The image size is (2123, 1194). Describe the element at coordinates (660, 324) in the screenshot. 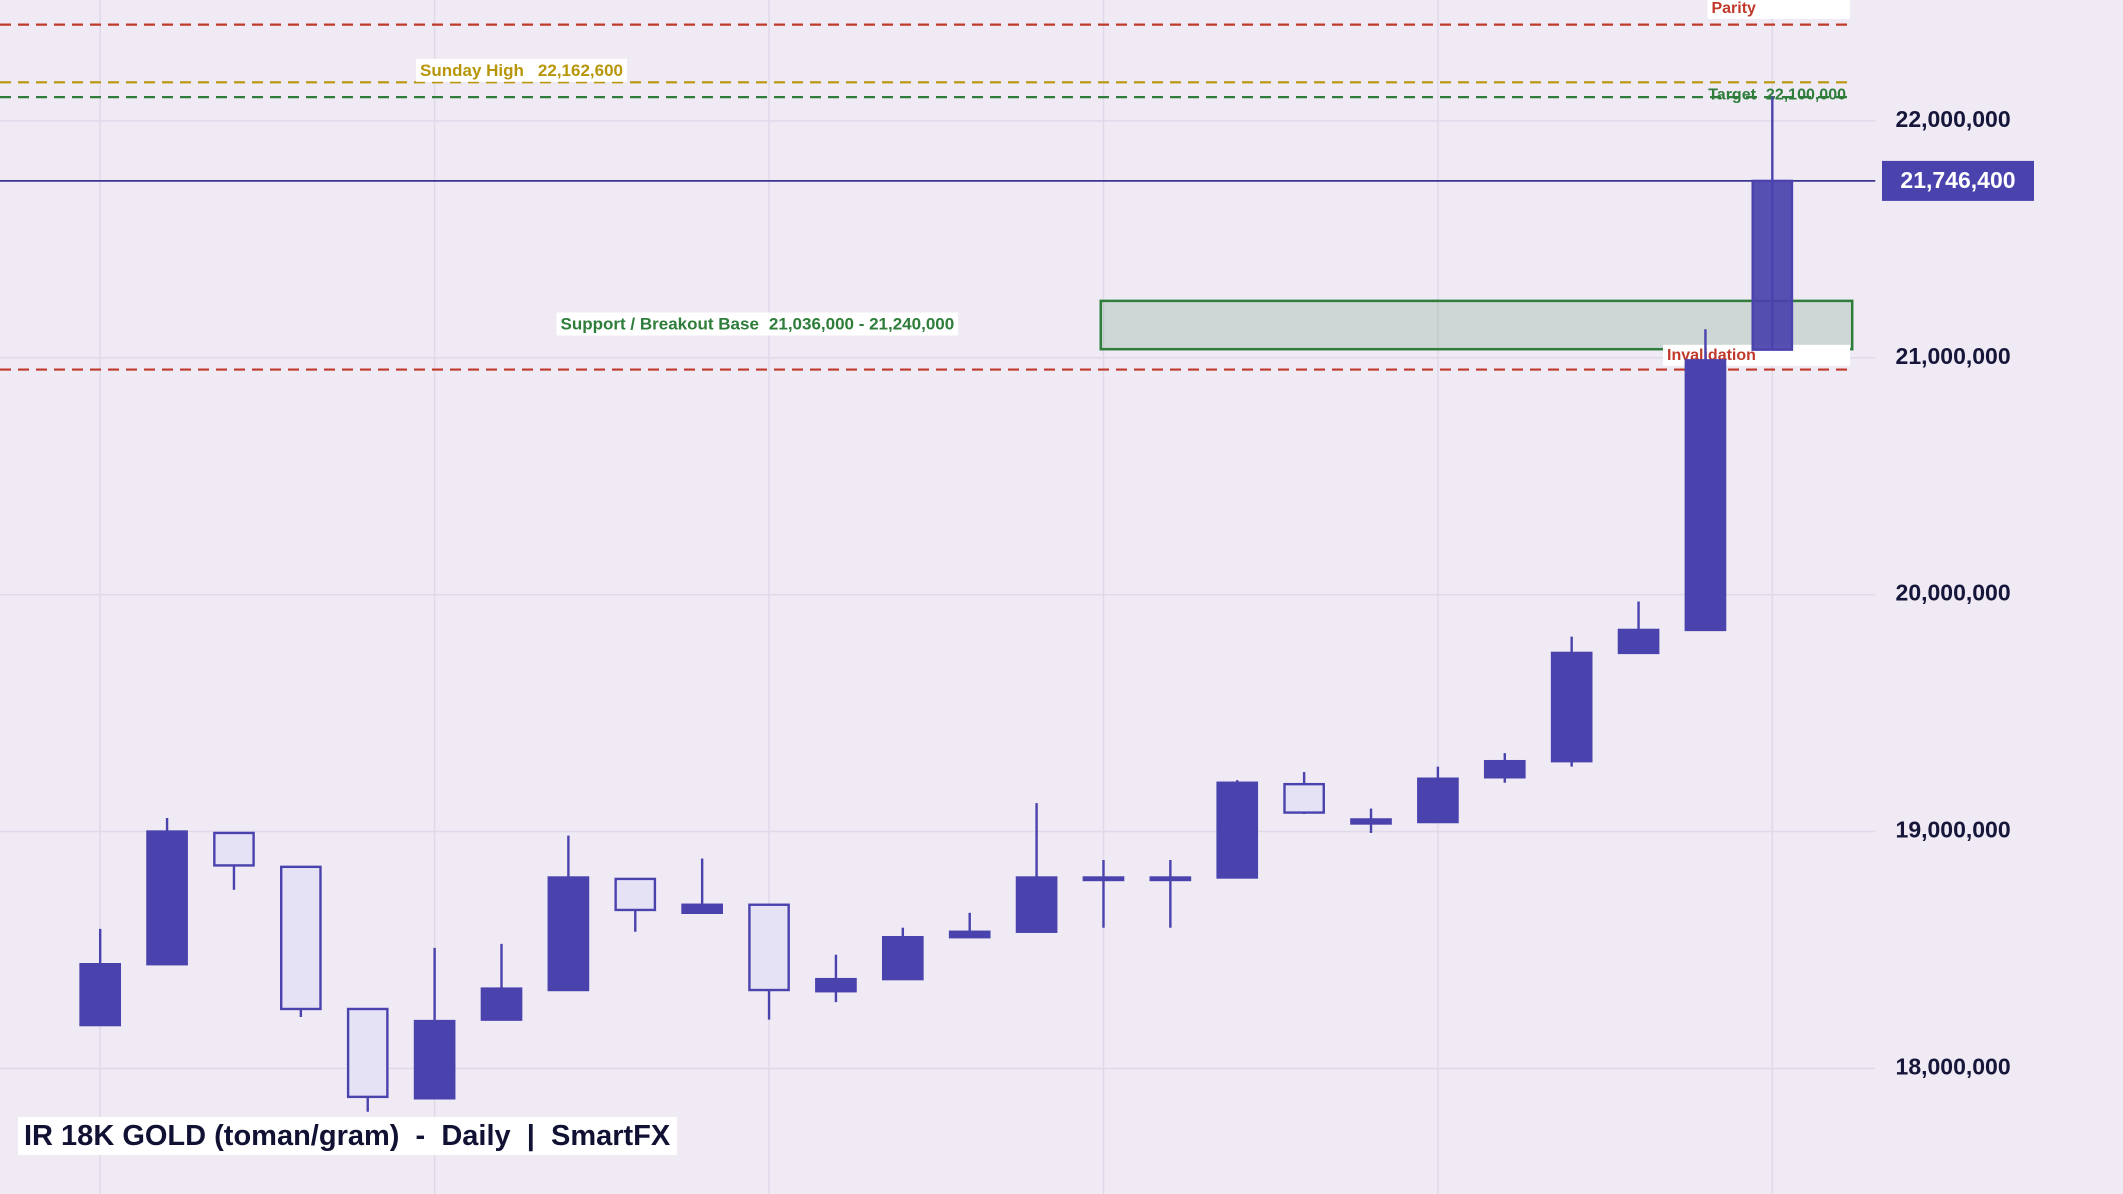

I see `zone-name: Support / Breakout Base` at that location.